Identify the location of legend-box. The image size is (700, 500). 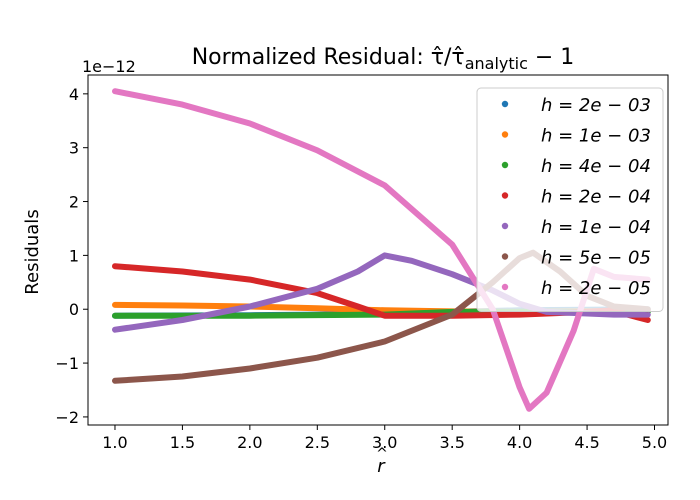
(570, 199).